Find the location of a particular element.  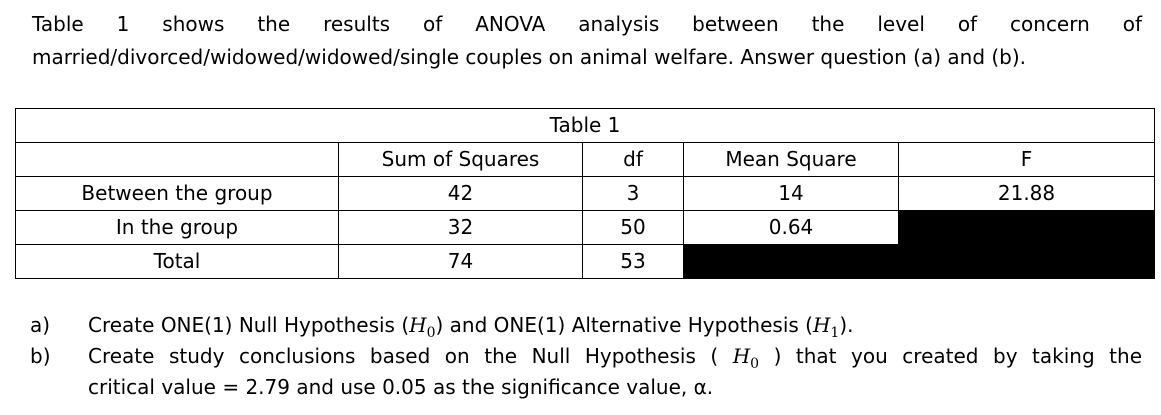

table-caption-row: Table 1 is located at coordinates (585, 125).